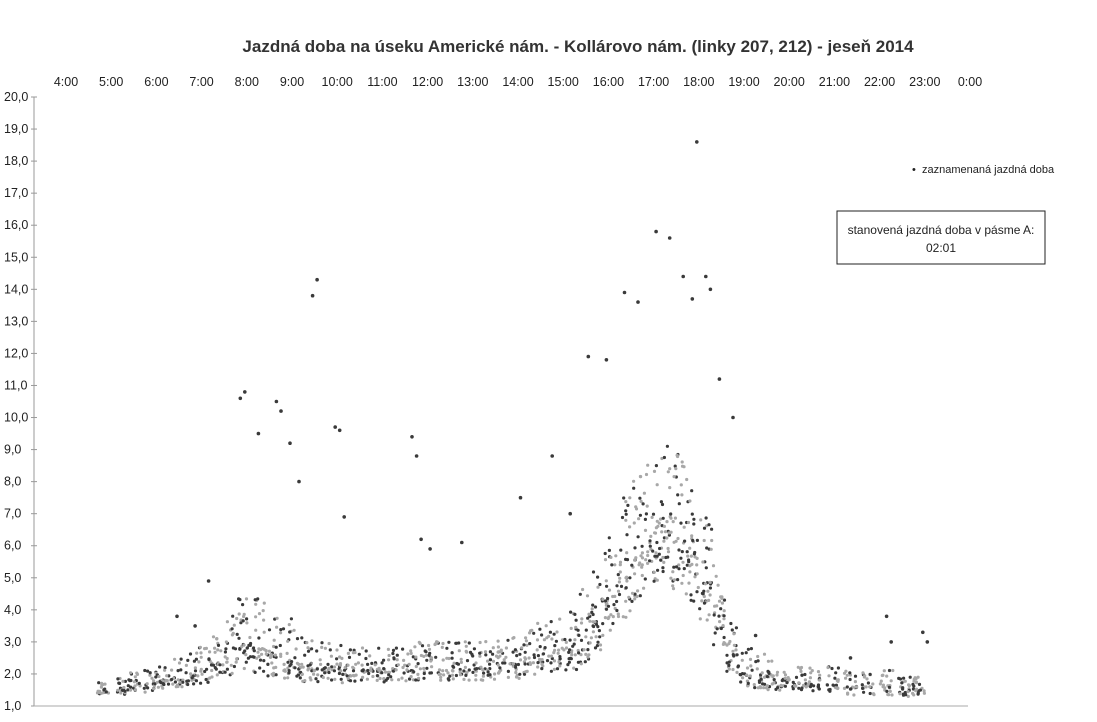 This screenshot has height=722, width=1097. Describe the element at coordinates (698, 82) in the screenshot. I see `x-tick-label: 18:00` at that location.